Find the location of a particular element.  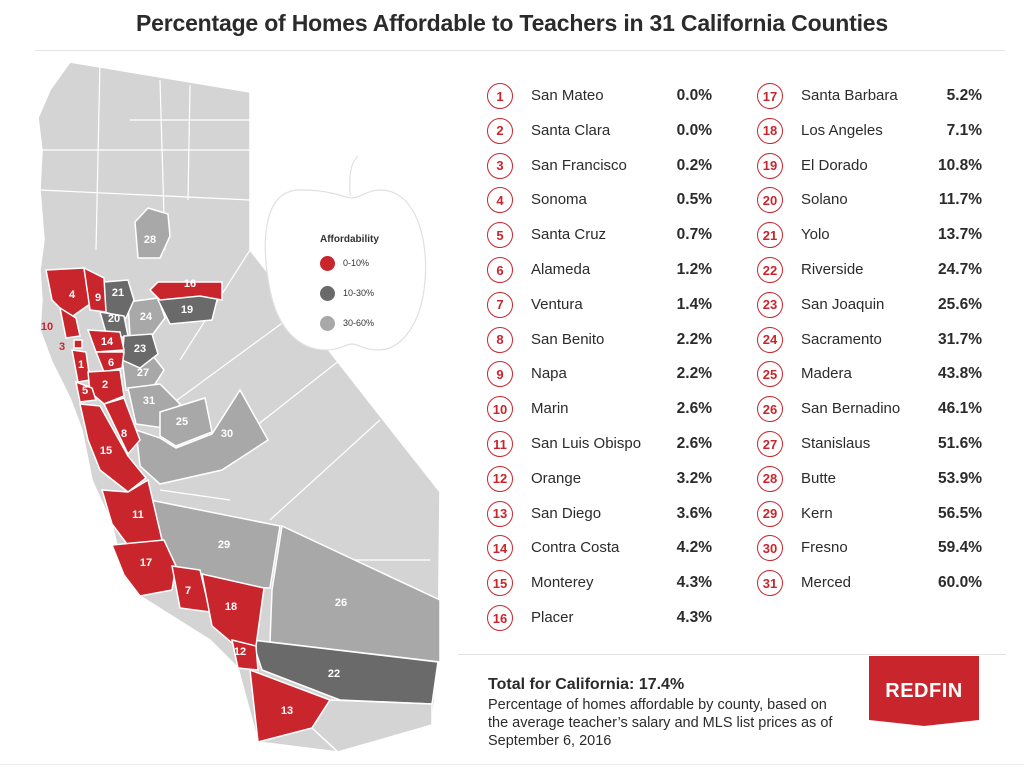

county-17-santa-barbara is located at coordinates (143, 568).